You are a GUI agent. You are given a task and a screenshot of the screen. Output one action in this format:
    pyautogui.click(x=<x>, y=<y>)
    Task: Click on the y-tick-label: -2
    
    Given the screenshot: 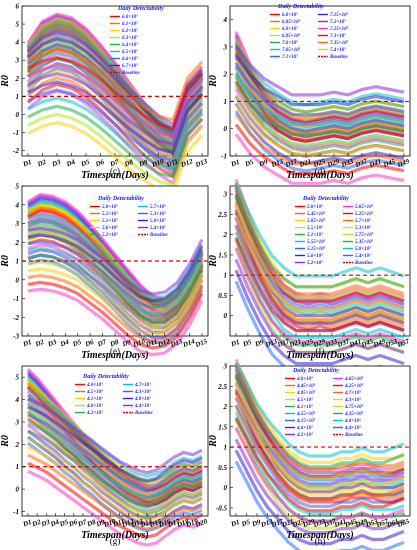 What is the action you would take?
    pyautogui.click(x=16, y=318)
    